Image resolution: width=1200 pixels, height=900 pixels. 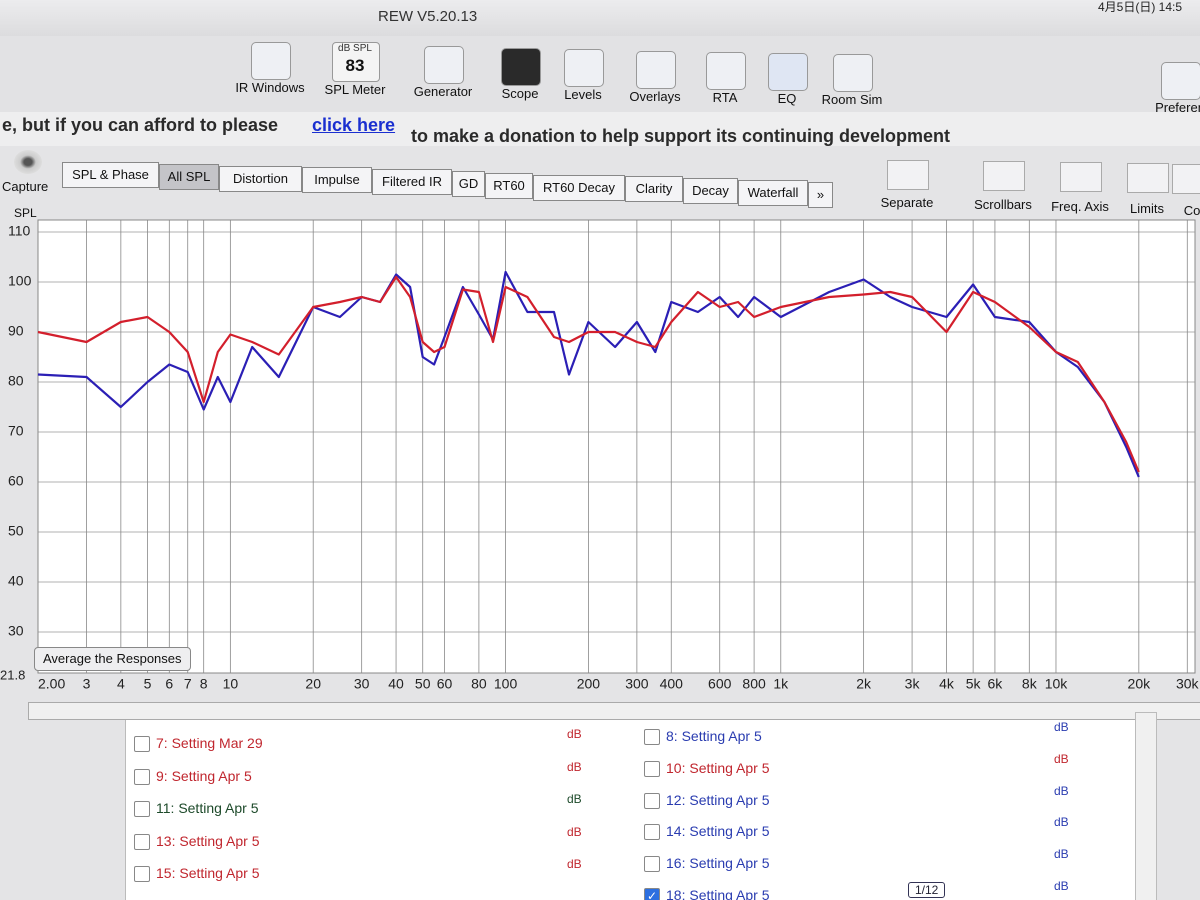 I want to click on tab: RT60, so click(x=509, y=185).